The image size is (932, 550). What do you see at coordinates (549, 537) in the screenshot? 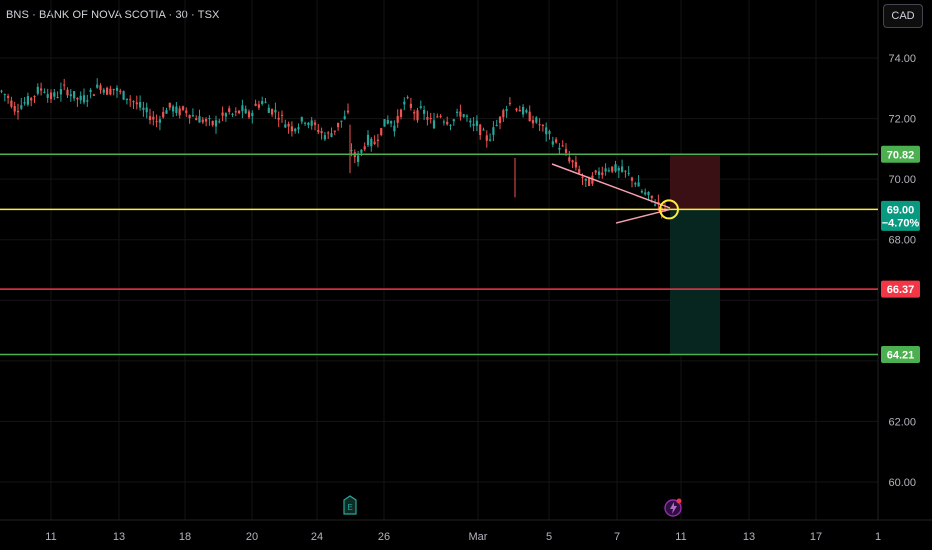
I see `time-tick-label: 5` at bounding box center [549, 537].